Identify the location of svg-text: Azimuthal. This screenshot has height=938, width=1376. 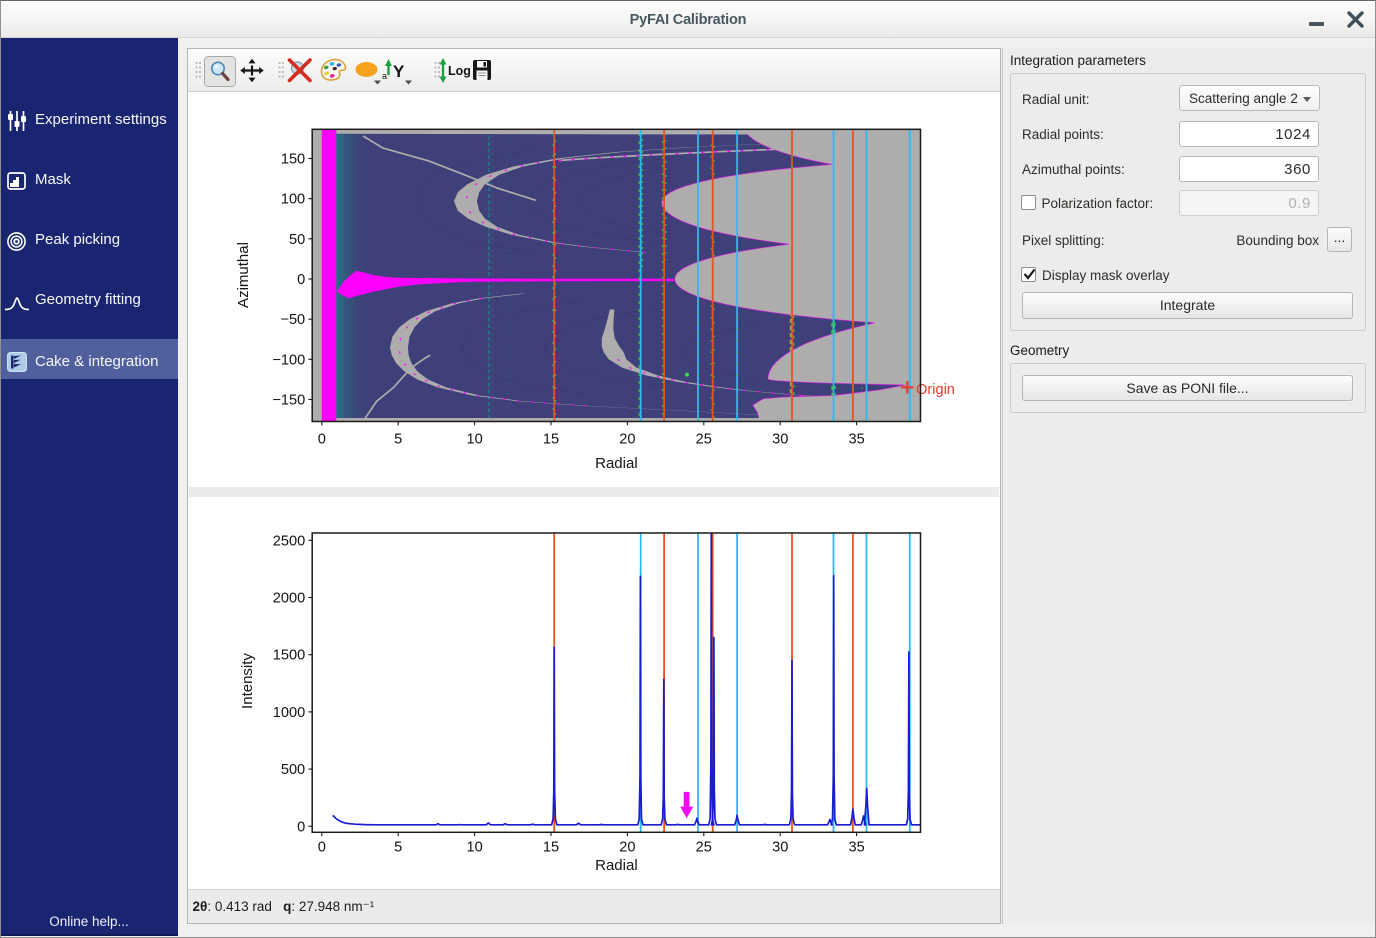
(243, 275).